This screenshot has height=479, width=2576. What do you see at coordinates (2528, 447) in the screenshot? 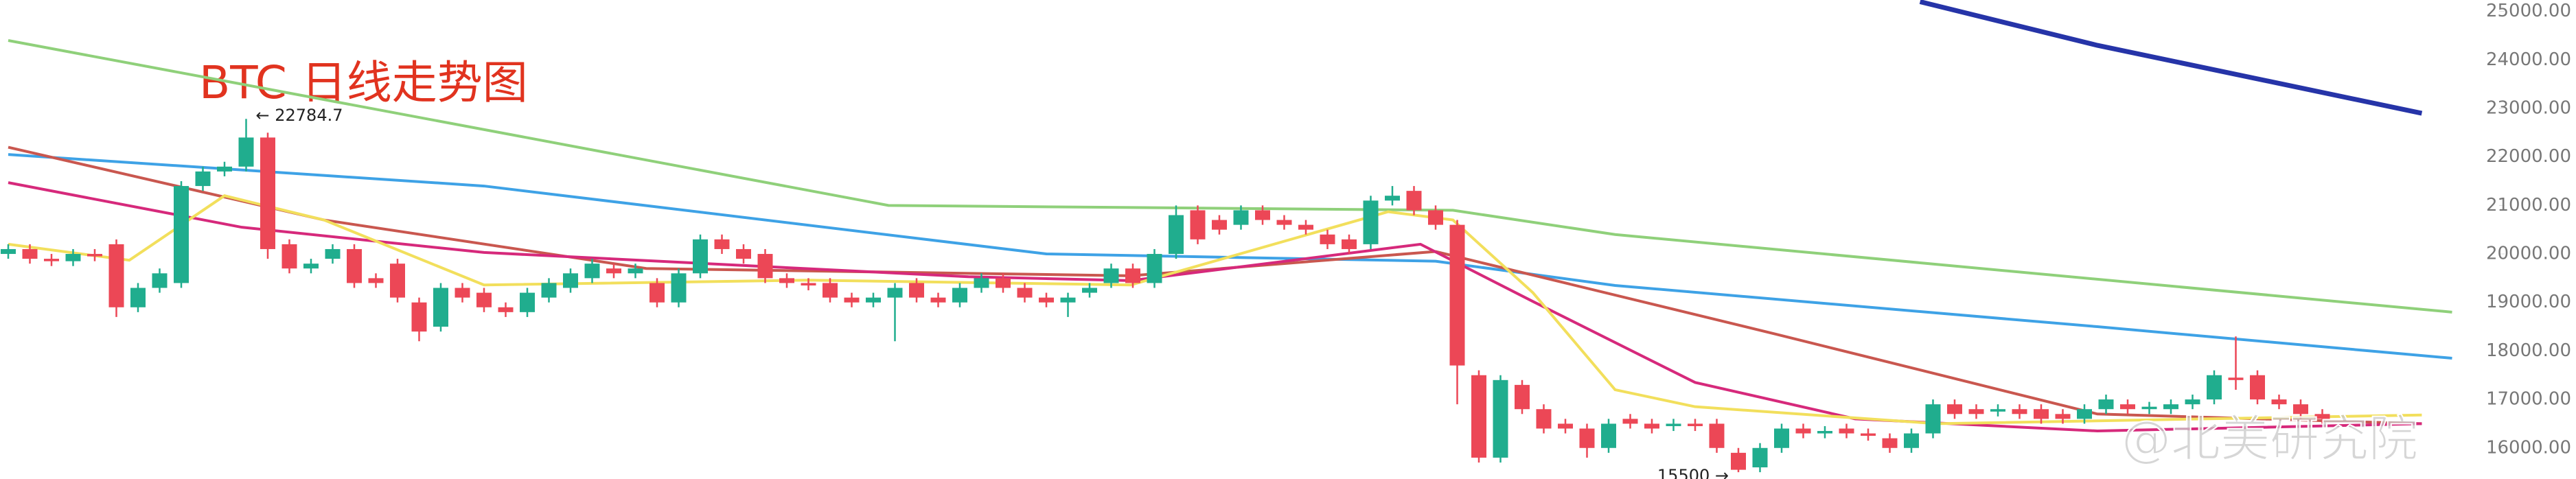
I see `y-tick-label: 16000.00` at bounding box center [2528, 447].